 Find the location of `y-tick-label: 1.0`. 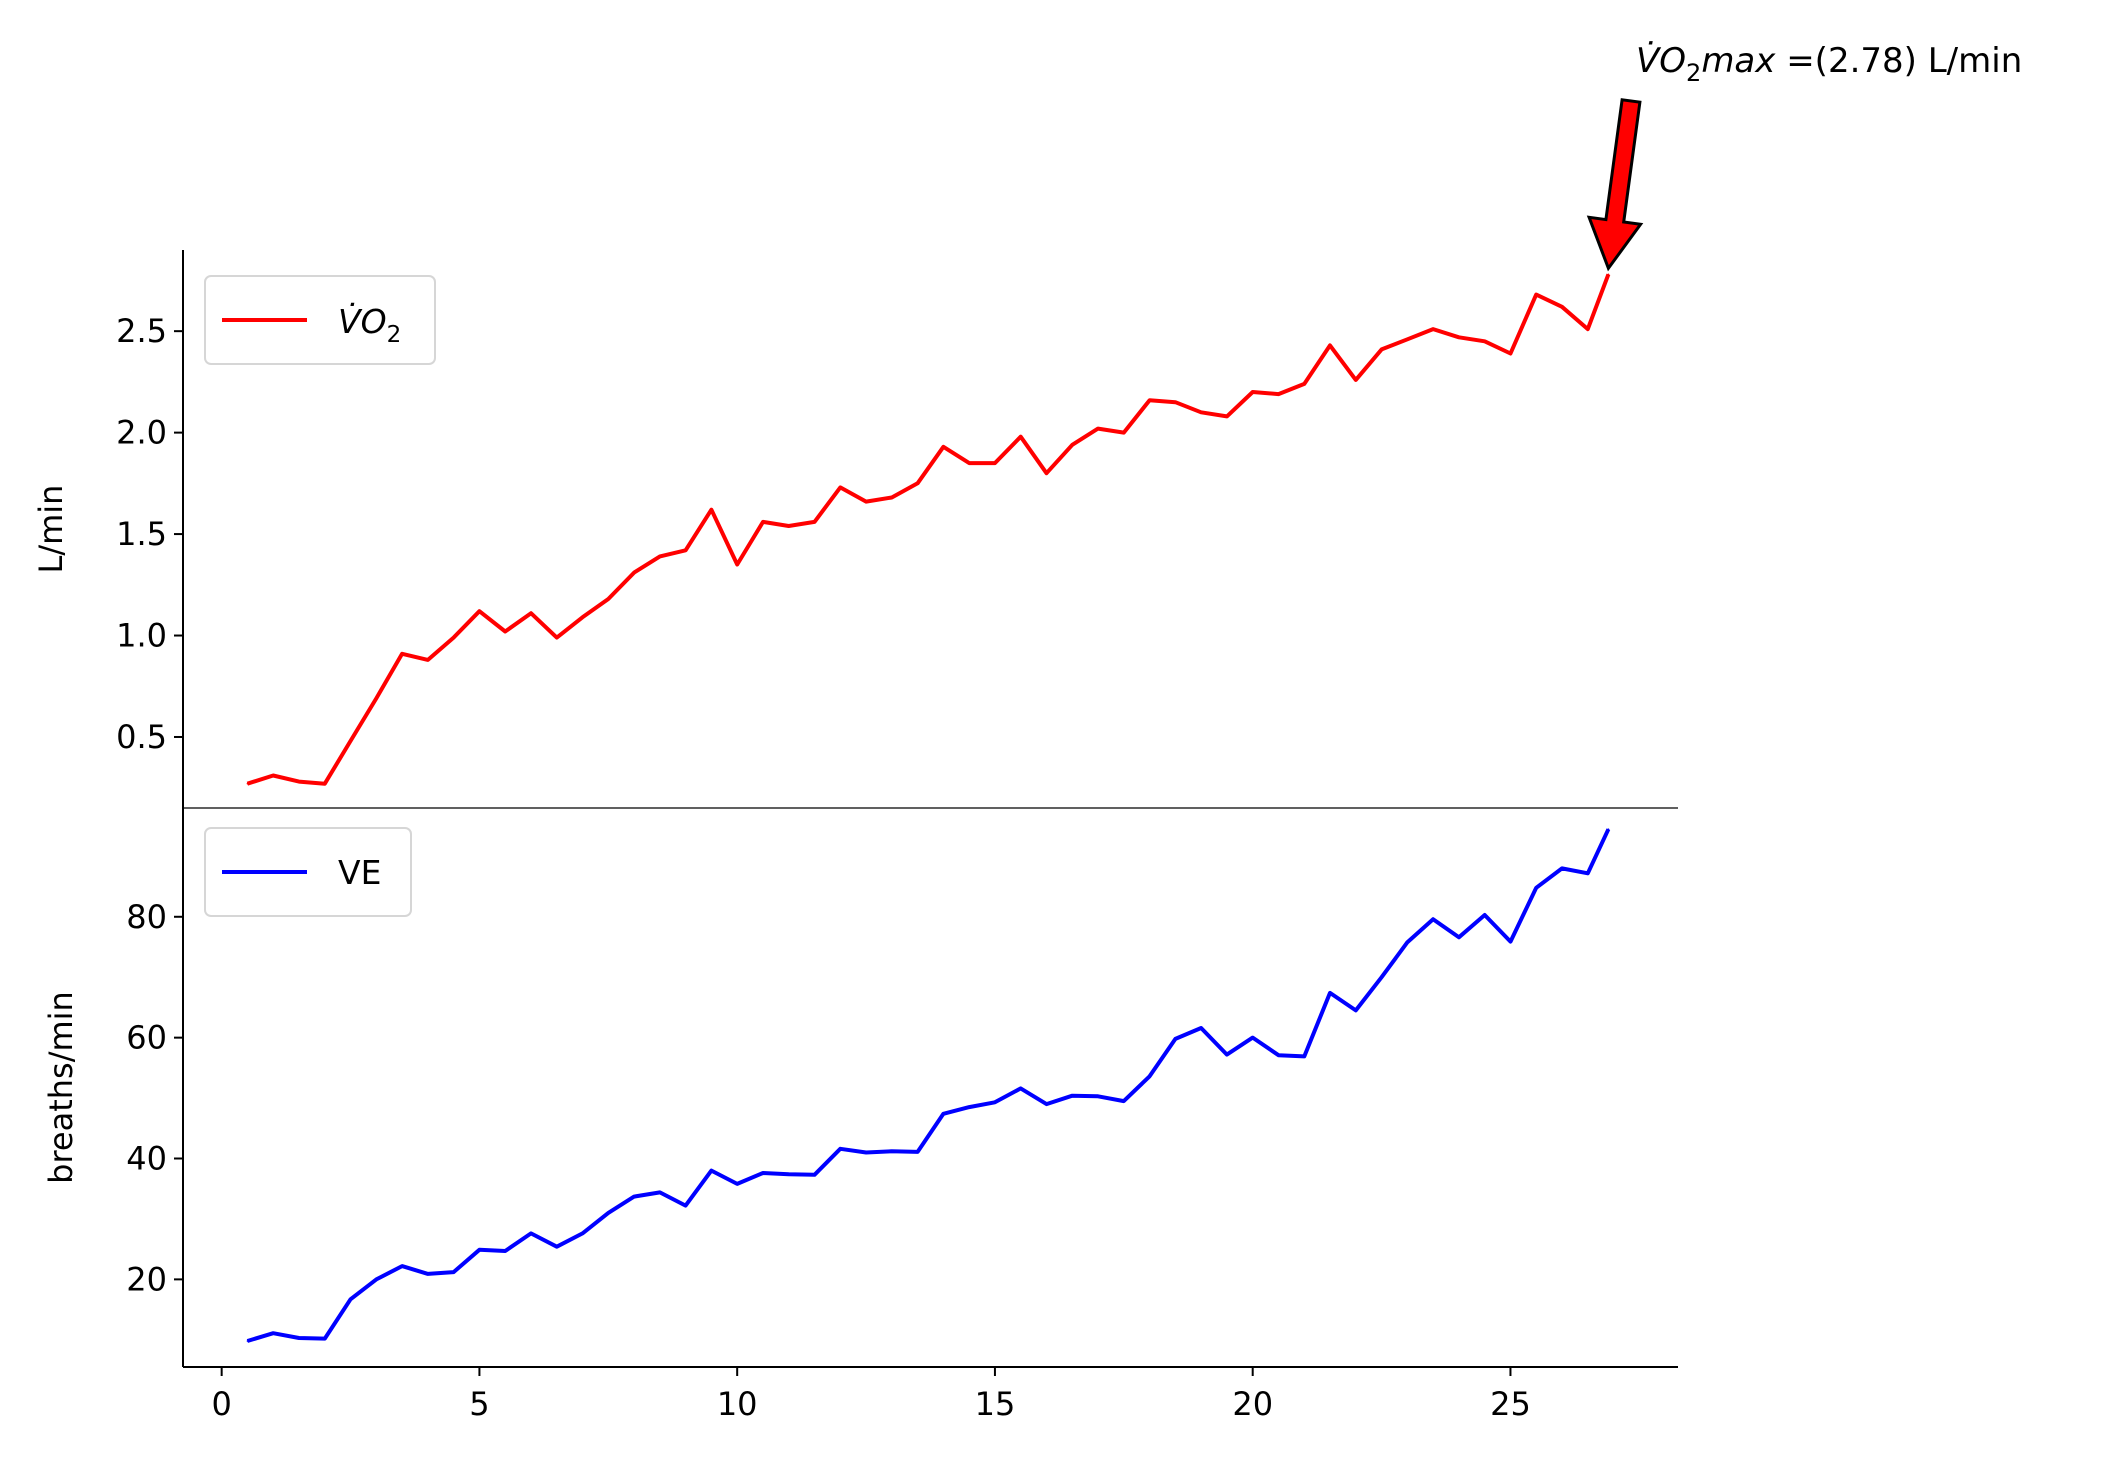

y-tick-label: 1.0 is located at coordinates (141, 636).